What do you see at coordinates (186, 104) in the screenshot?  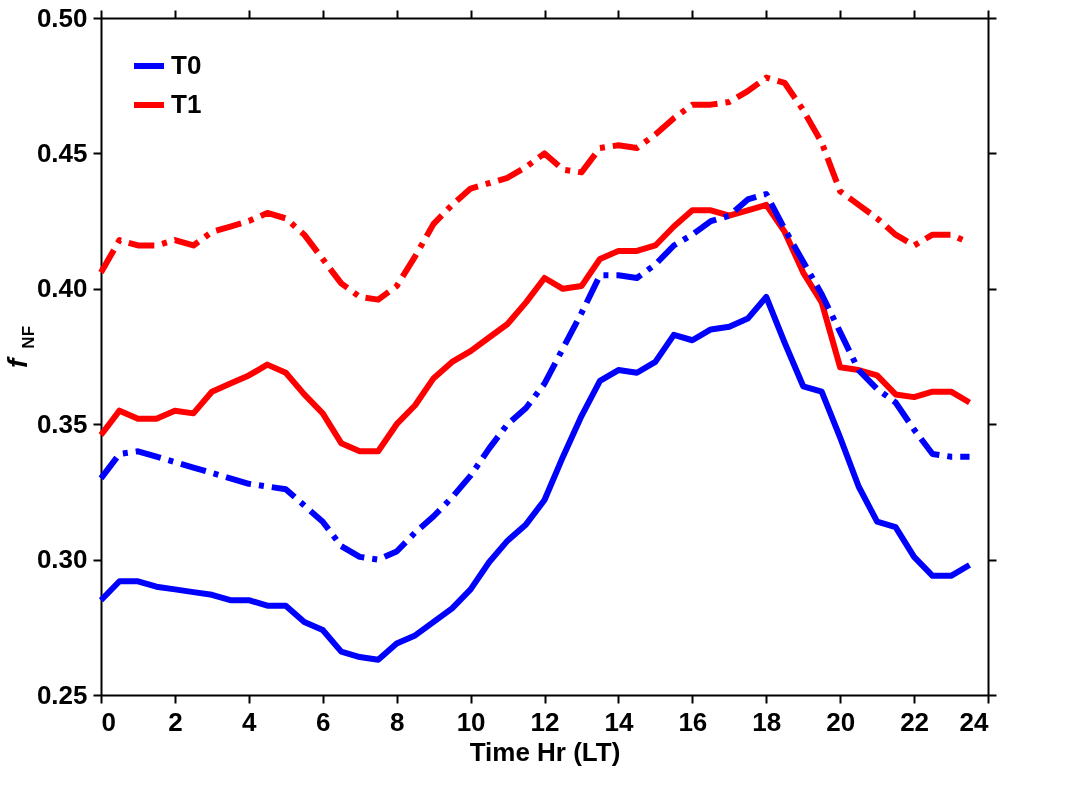 I see `legend-label: T1` at bounding box center [186, 104].